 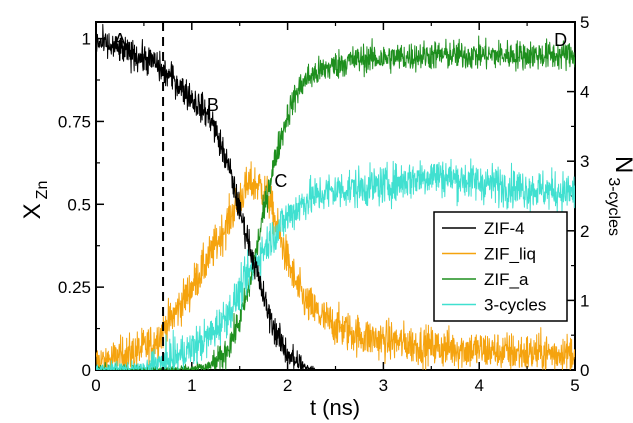 I want to click on x-tick-label: 3, so click(x=383, y=385).